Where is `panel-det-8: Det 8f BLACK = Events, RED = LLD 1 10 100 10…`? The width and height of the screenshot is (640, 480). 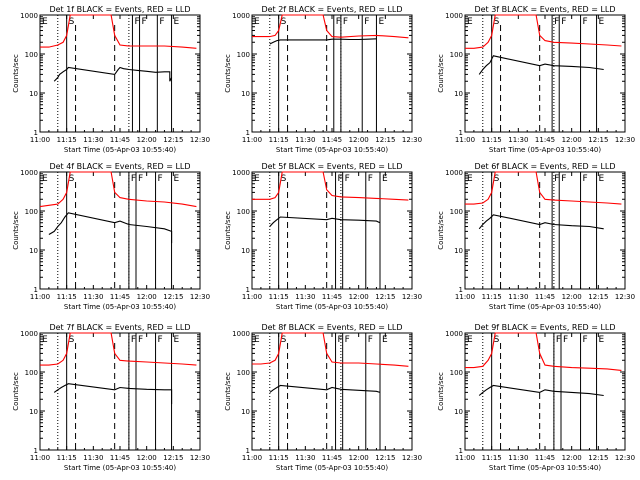 panel-det-8: Det 8f BLACK = Events, RED = LLD 1 10 100 10… is located at coordinates (323, 397).